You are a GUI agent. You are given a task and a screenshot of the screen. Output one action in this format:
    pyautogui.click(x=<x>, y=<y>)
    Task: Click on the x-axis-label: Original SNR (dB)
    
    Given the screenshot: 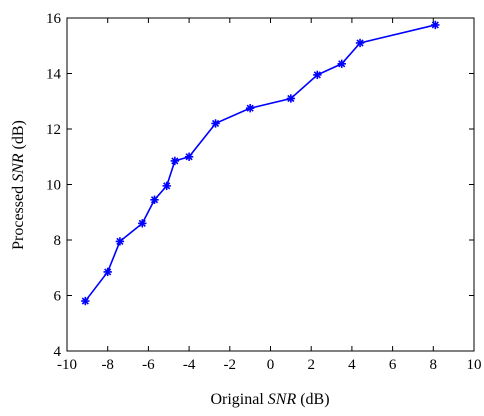 What is the action you would take?
    pyautogui.click(x=269, y=399)
    